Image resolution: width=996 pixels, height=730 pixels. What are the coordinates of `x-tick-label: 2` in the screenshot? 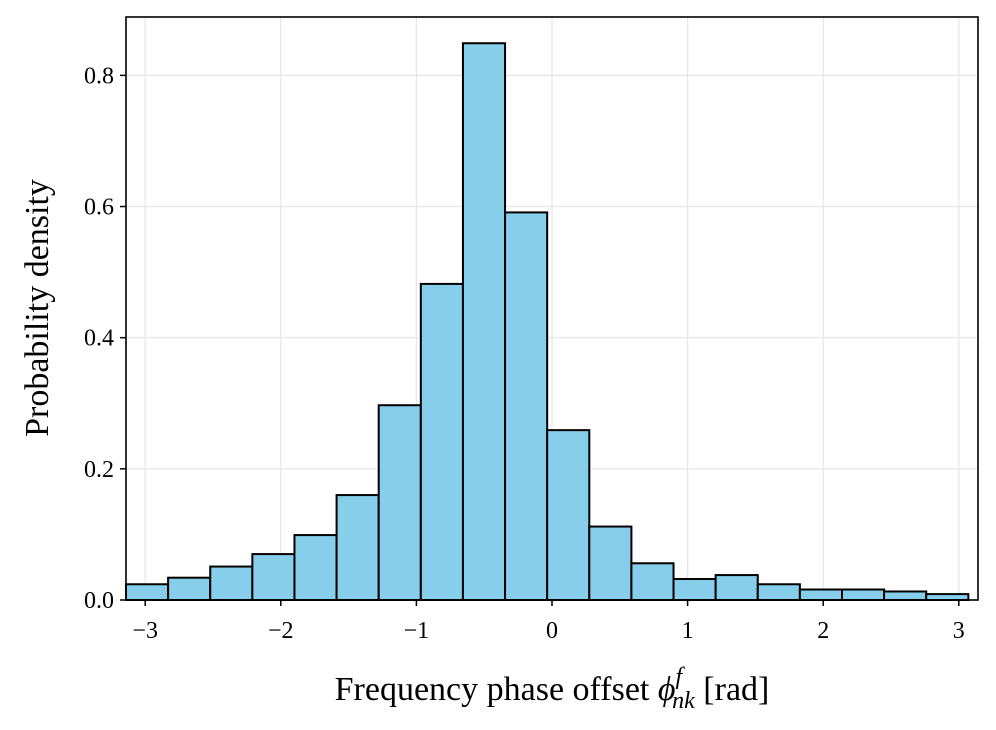 It's located at (823, 631).